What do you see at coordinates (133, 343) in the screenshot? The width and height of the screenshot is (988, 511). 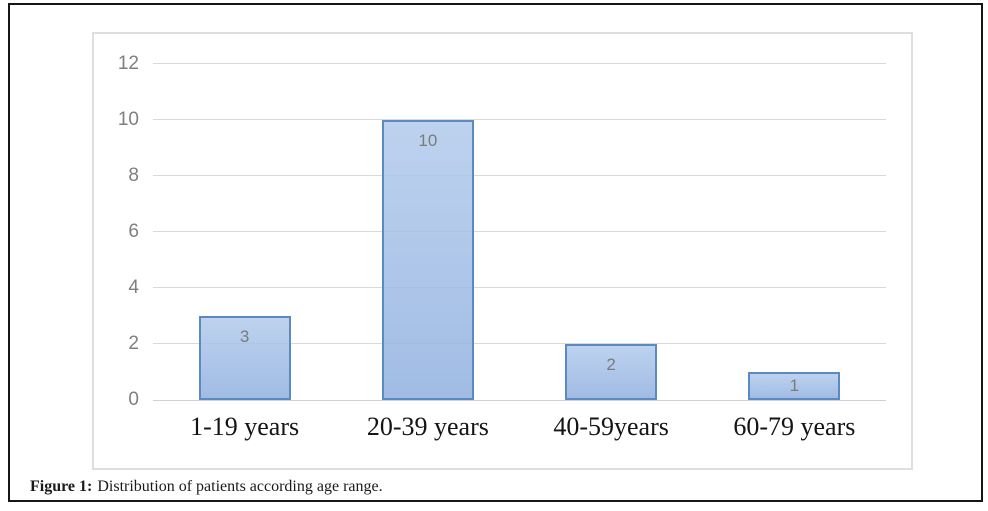 I see `y-tick-label: 2` at bounding box center [133, 343].